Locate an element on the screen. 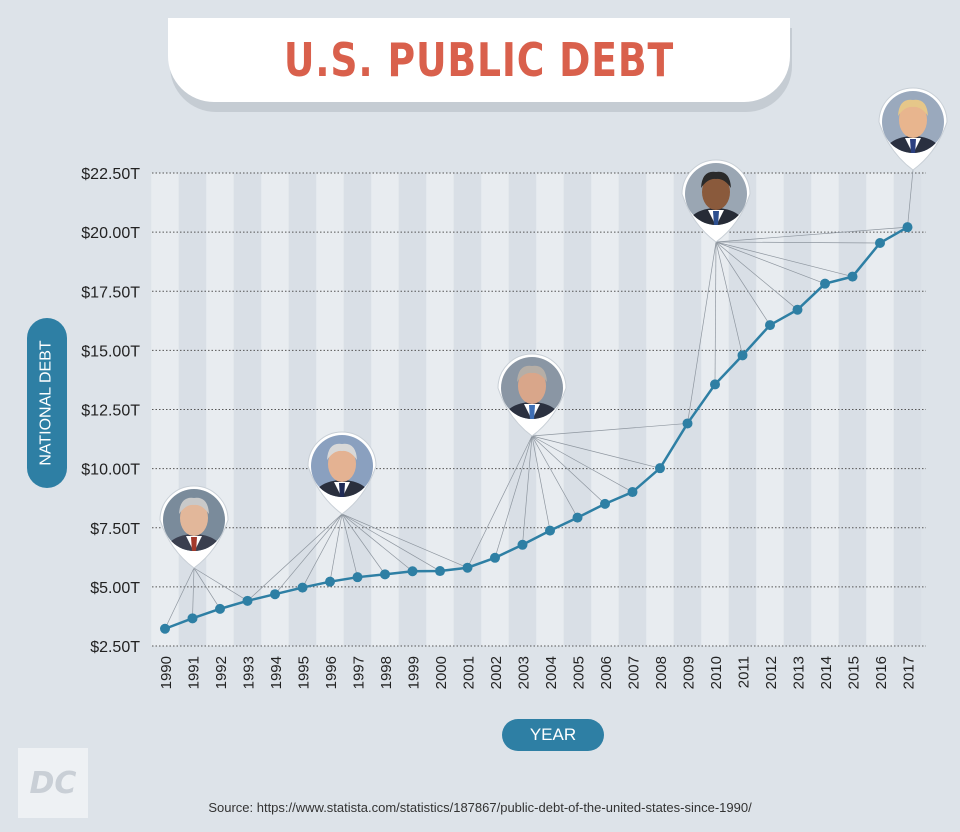  x-tick-label: 2016 is located at coordinates (881, 672).